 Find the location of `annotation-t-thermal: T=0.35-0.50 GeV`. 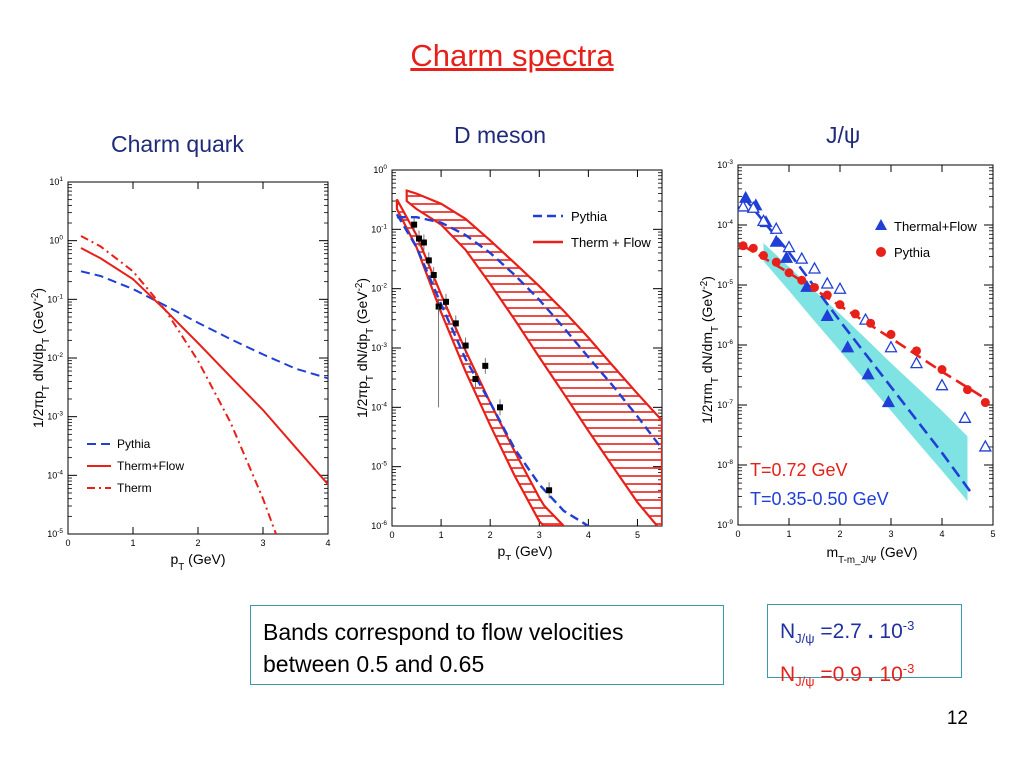

annotation-t-thermal: T=0.35-0.50 GeV is located at coordinates (819, 499).